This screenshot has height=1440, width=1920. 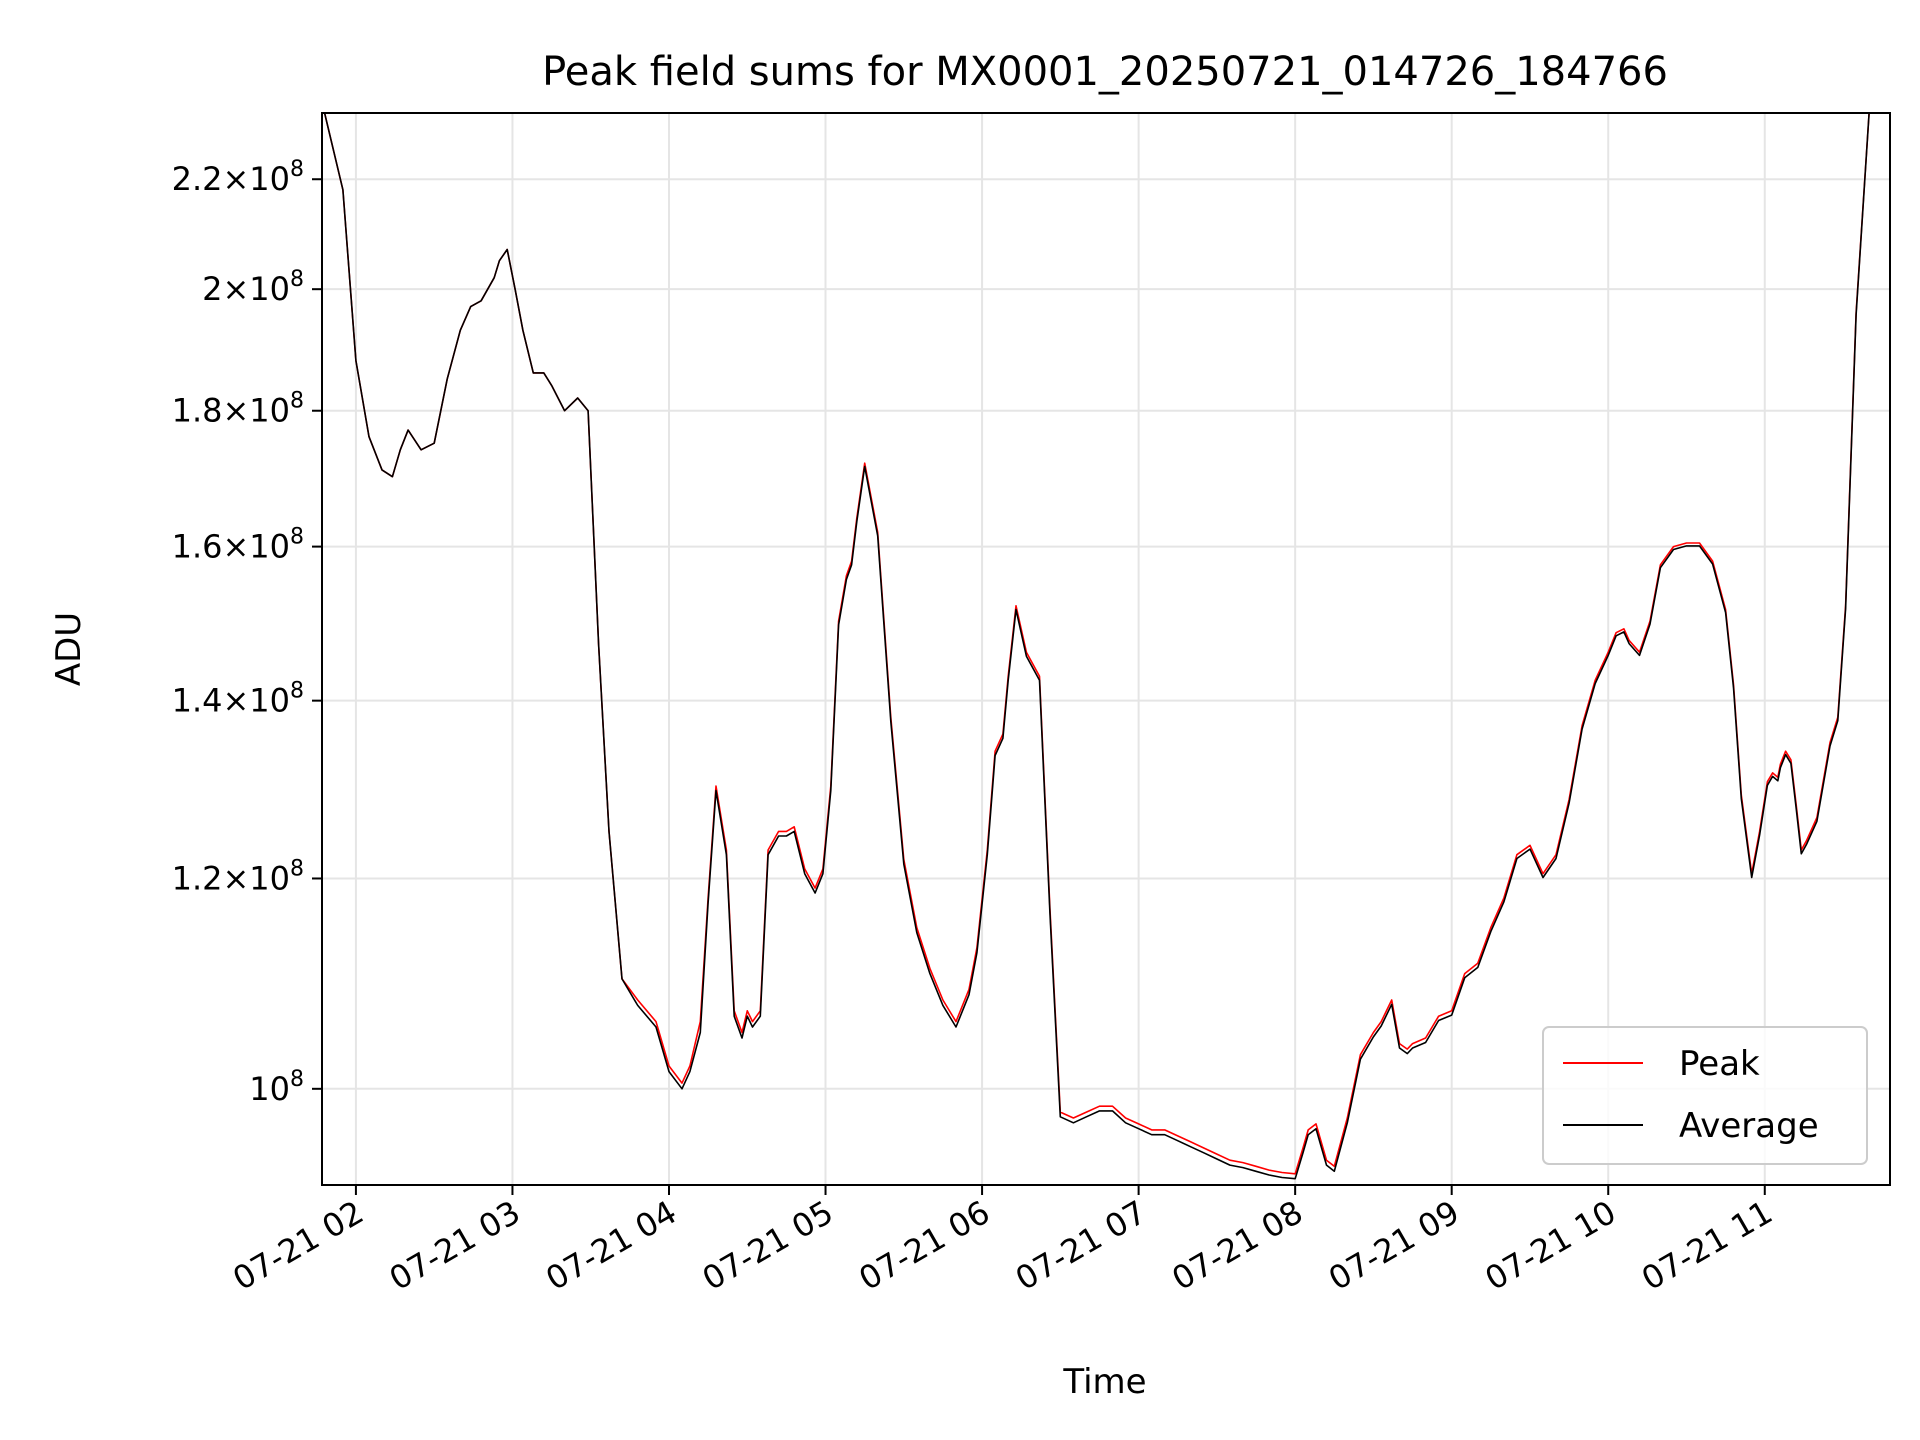 What do you see at coordinates (238, 177) in the screenshot?
I see `y-tick-label: 2.2×108` at bounding box center [238, 177].